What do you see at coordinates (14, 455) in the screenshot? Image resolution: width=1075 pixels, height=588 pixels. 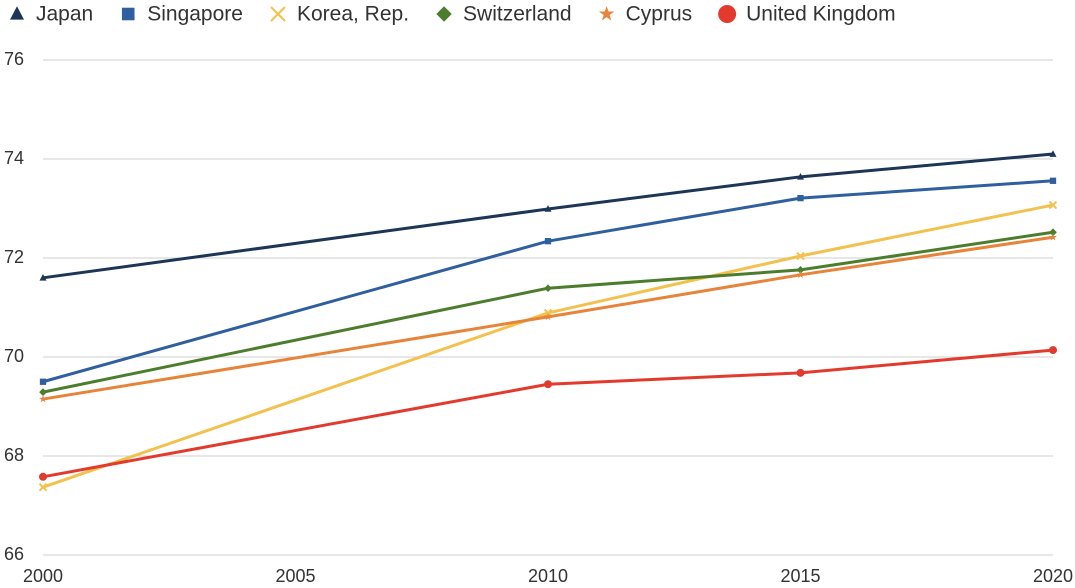 I see `y-tick-label: 68` at bounding box center [14, 455].